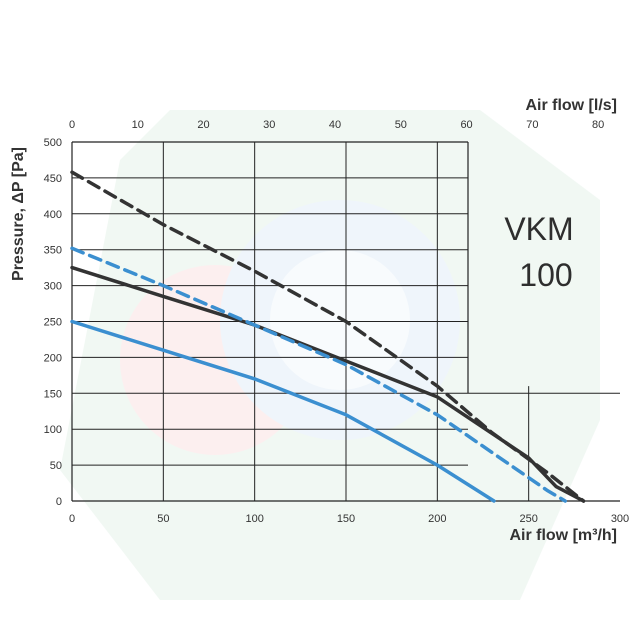 This screenshot has width=640, height=640. I want to click on x-bottom-axis-title: Air flow [m³/h], so click(563, 535).